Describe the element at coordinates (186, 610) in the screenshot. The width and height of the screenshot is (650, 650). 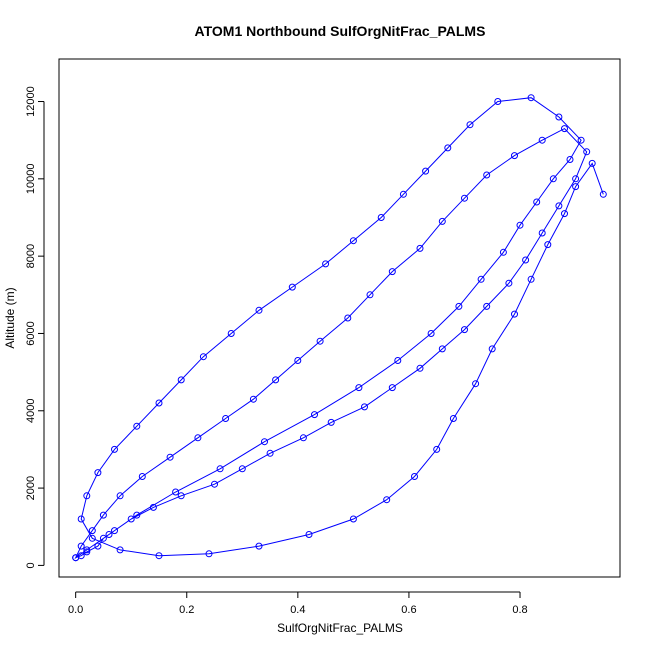
I see `x-tick-label: 0.2` at that location.